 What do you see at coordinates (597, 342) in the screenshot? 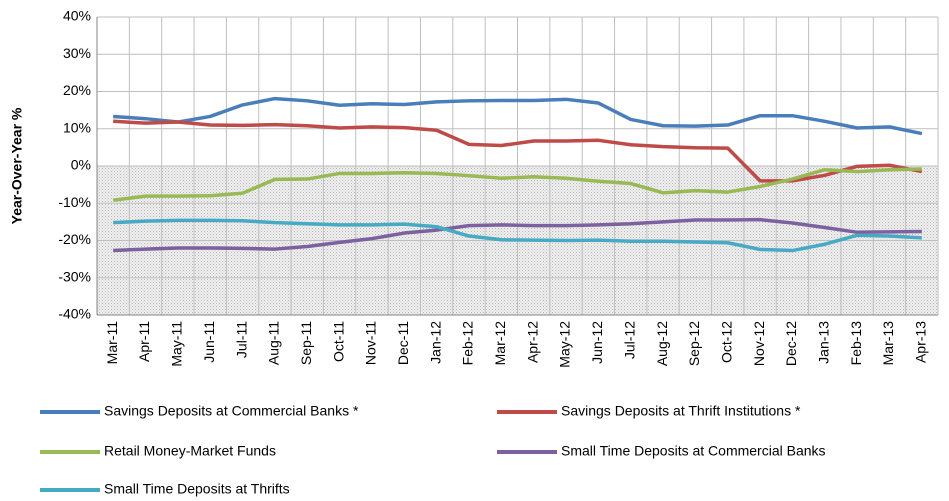
I see `x-tick-label: Jun-12` at bounding box center [597, 342].